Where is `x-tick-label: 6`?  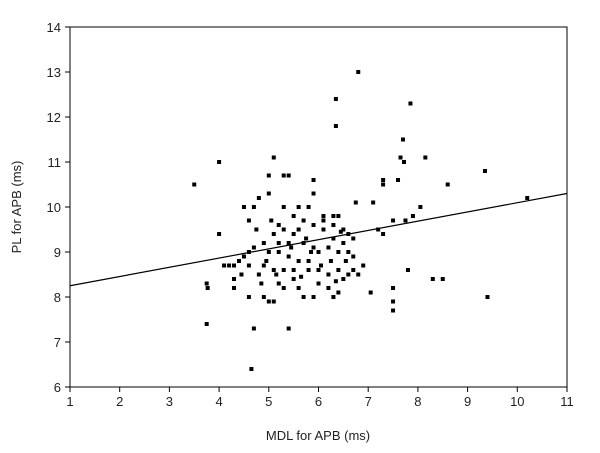
x-tick-label: 6 is located at coordinates (318, 401).